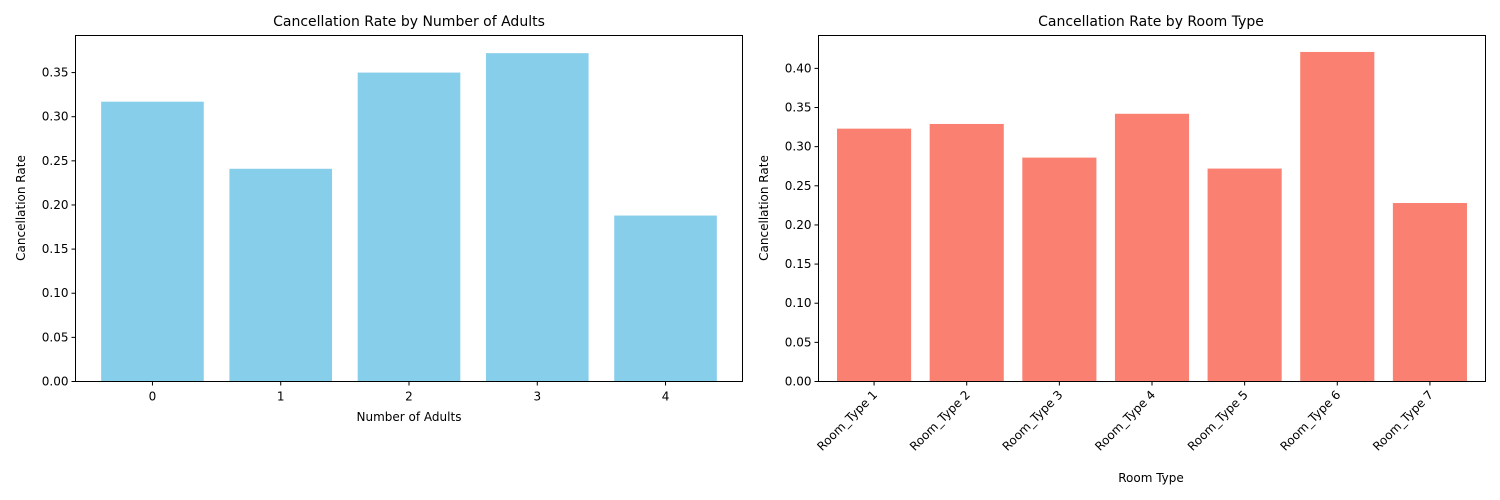  What do you see at coordinates (666, 397) in the screenshot?
I see `x-tick-label: 4` at bounding box center [666, 397].